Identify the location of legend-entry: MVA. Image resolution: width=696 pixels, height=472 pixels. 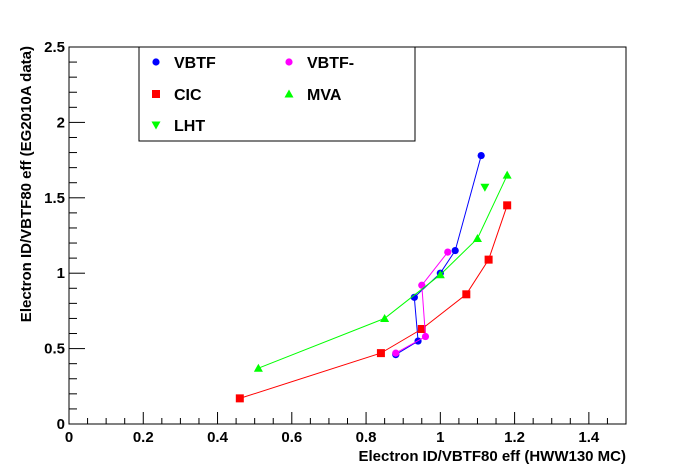
(313, 95).